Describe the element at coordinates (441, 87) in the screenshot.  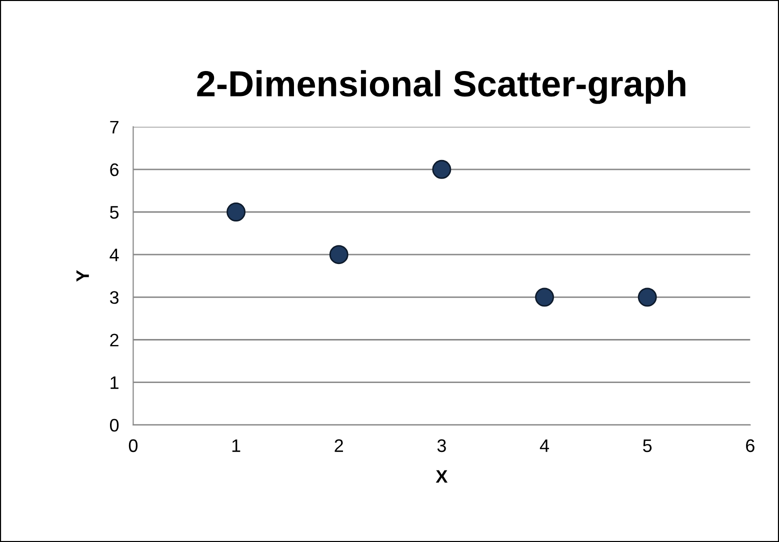
I see `chart-title: 2-Dimensional Scatter-graph` at that location.